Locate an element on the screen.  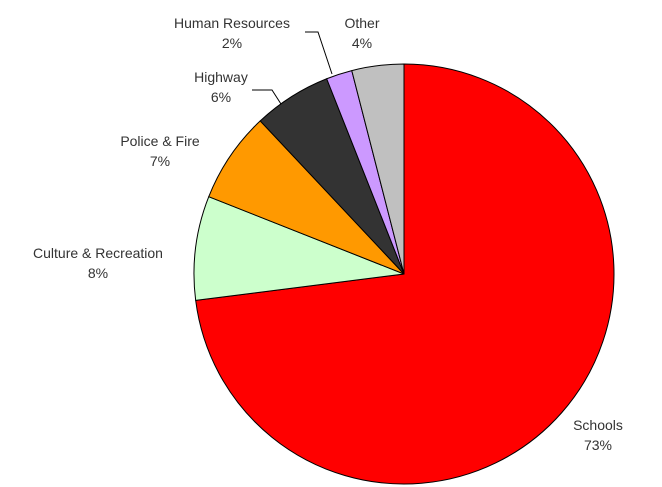
leader-line-highway is located at coordinates (267, 97).